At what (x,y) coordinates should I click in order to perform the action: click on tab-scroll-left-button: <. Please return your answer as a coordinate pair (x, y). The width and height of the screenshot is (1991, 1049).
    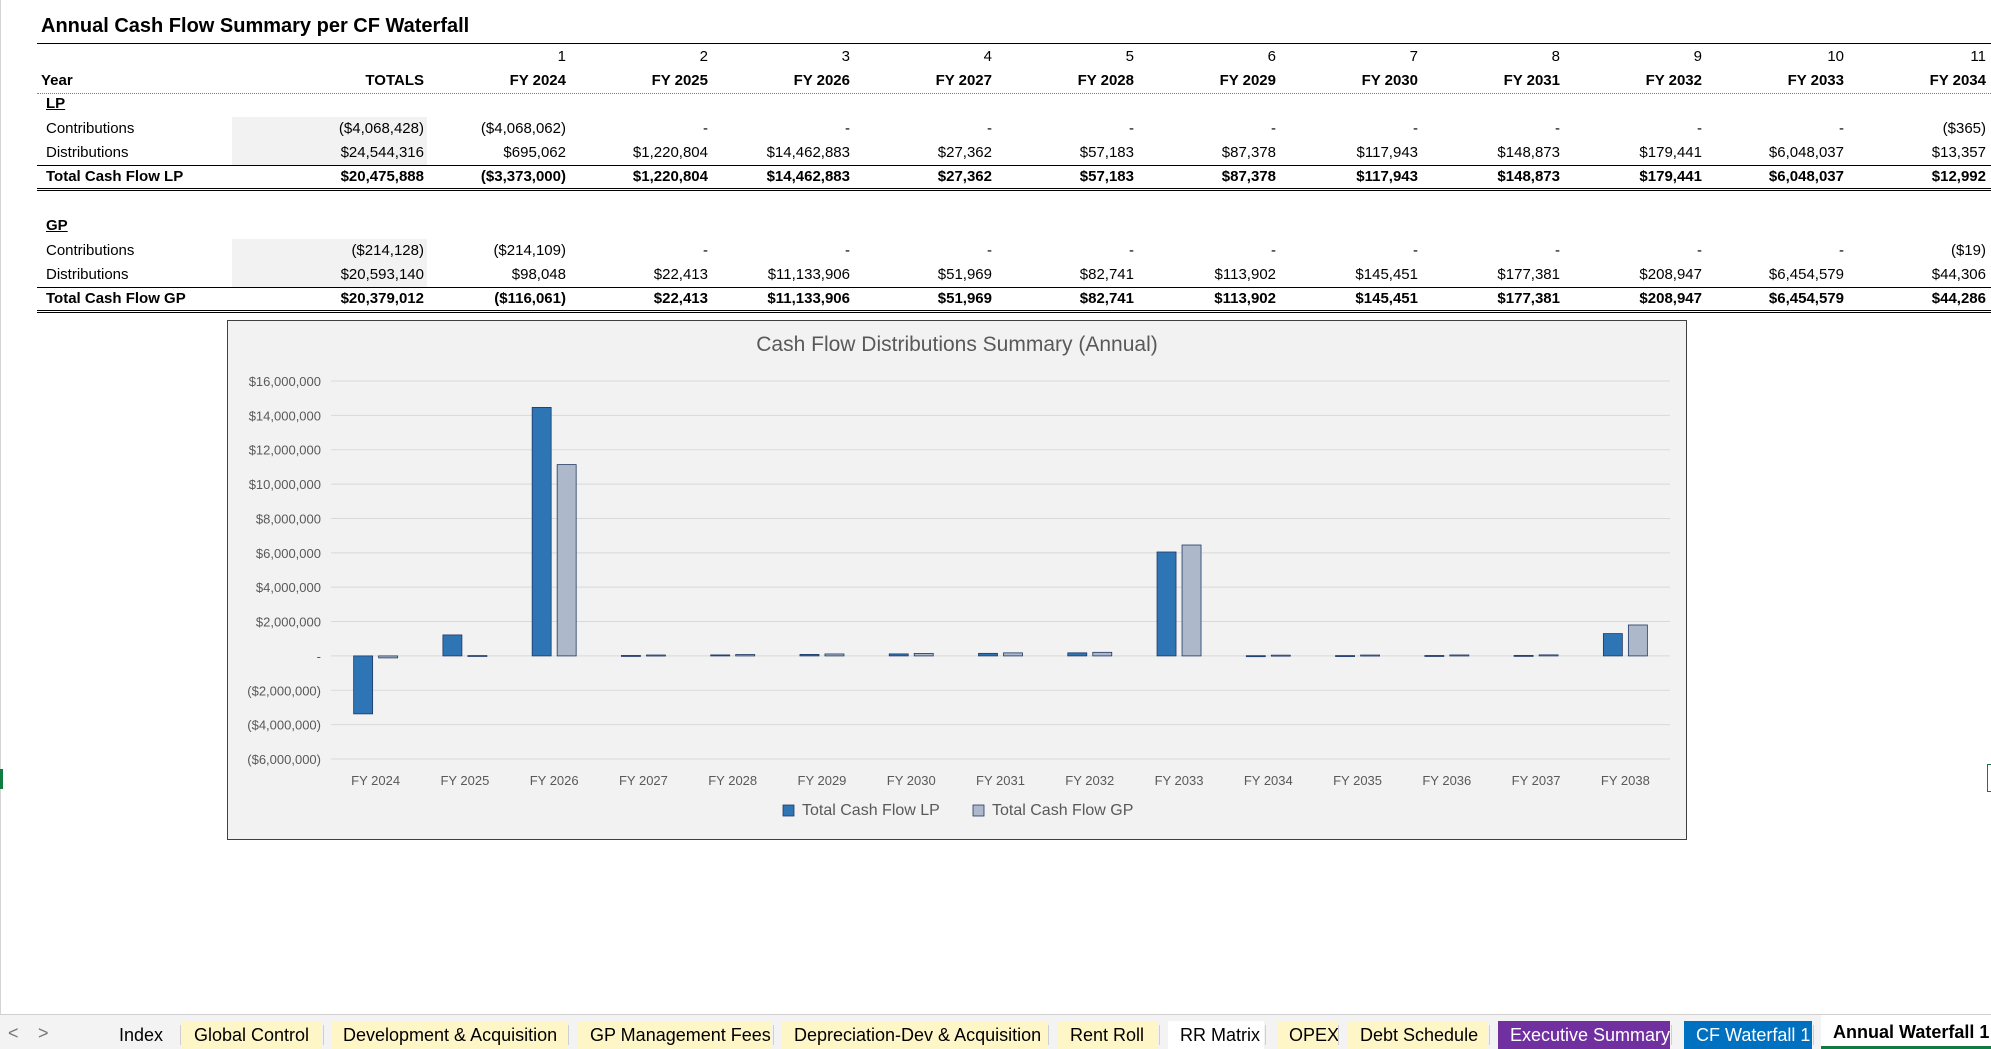
    Looking at the image, I should click on (13, 1033).